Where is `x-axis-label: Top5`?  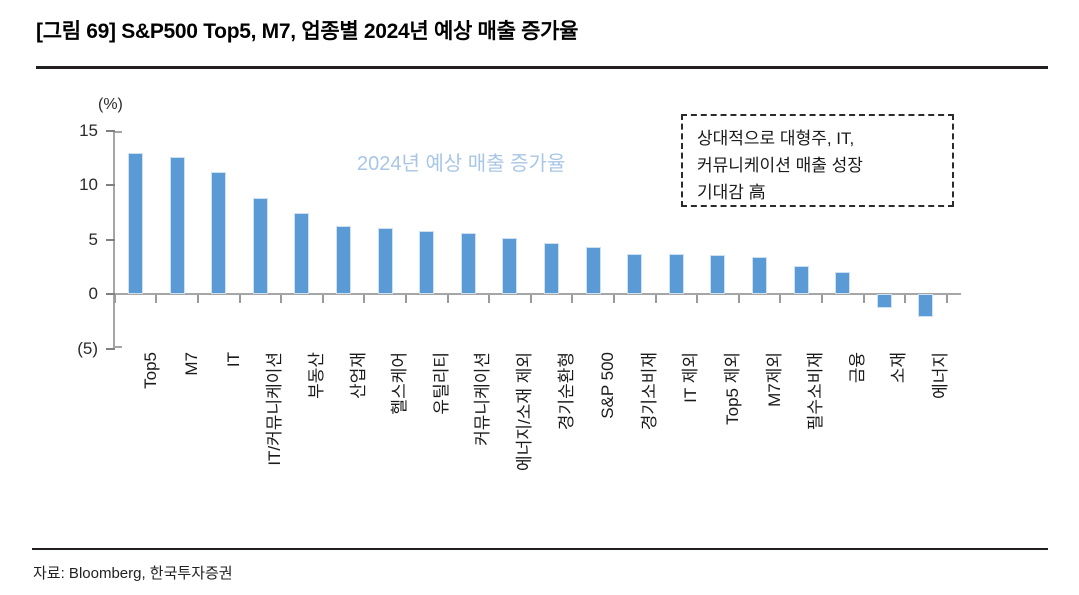
x-axis-label: Top5 is located at coordinates (150, 370).